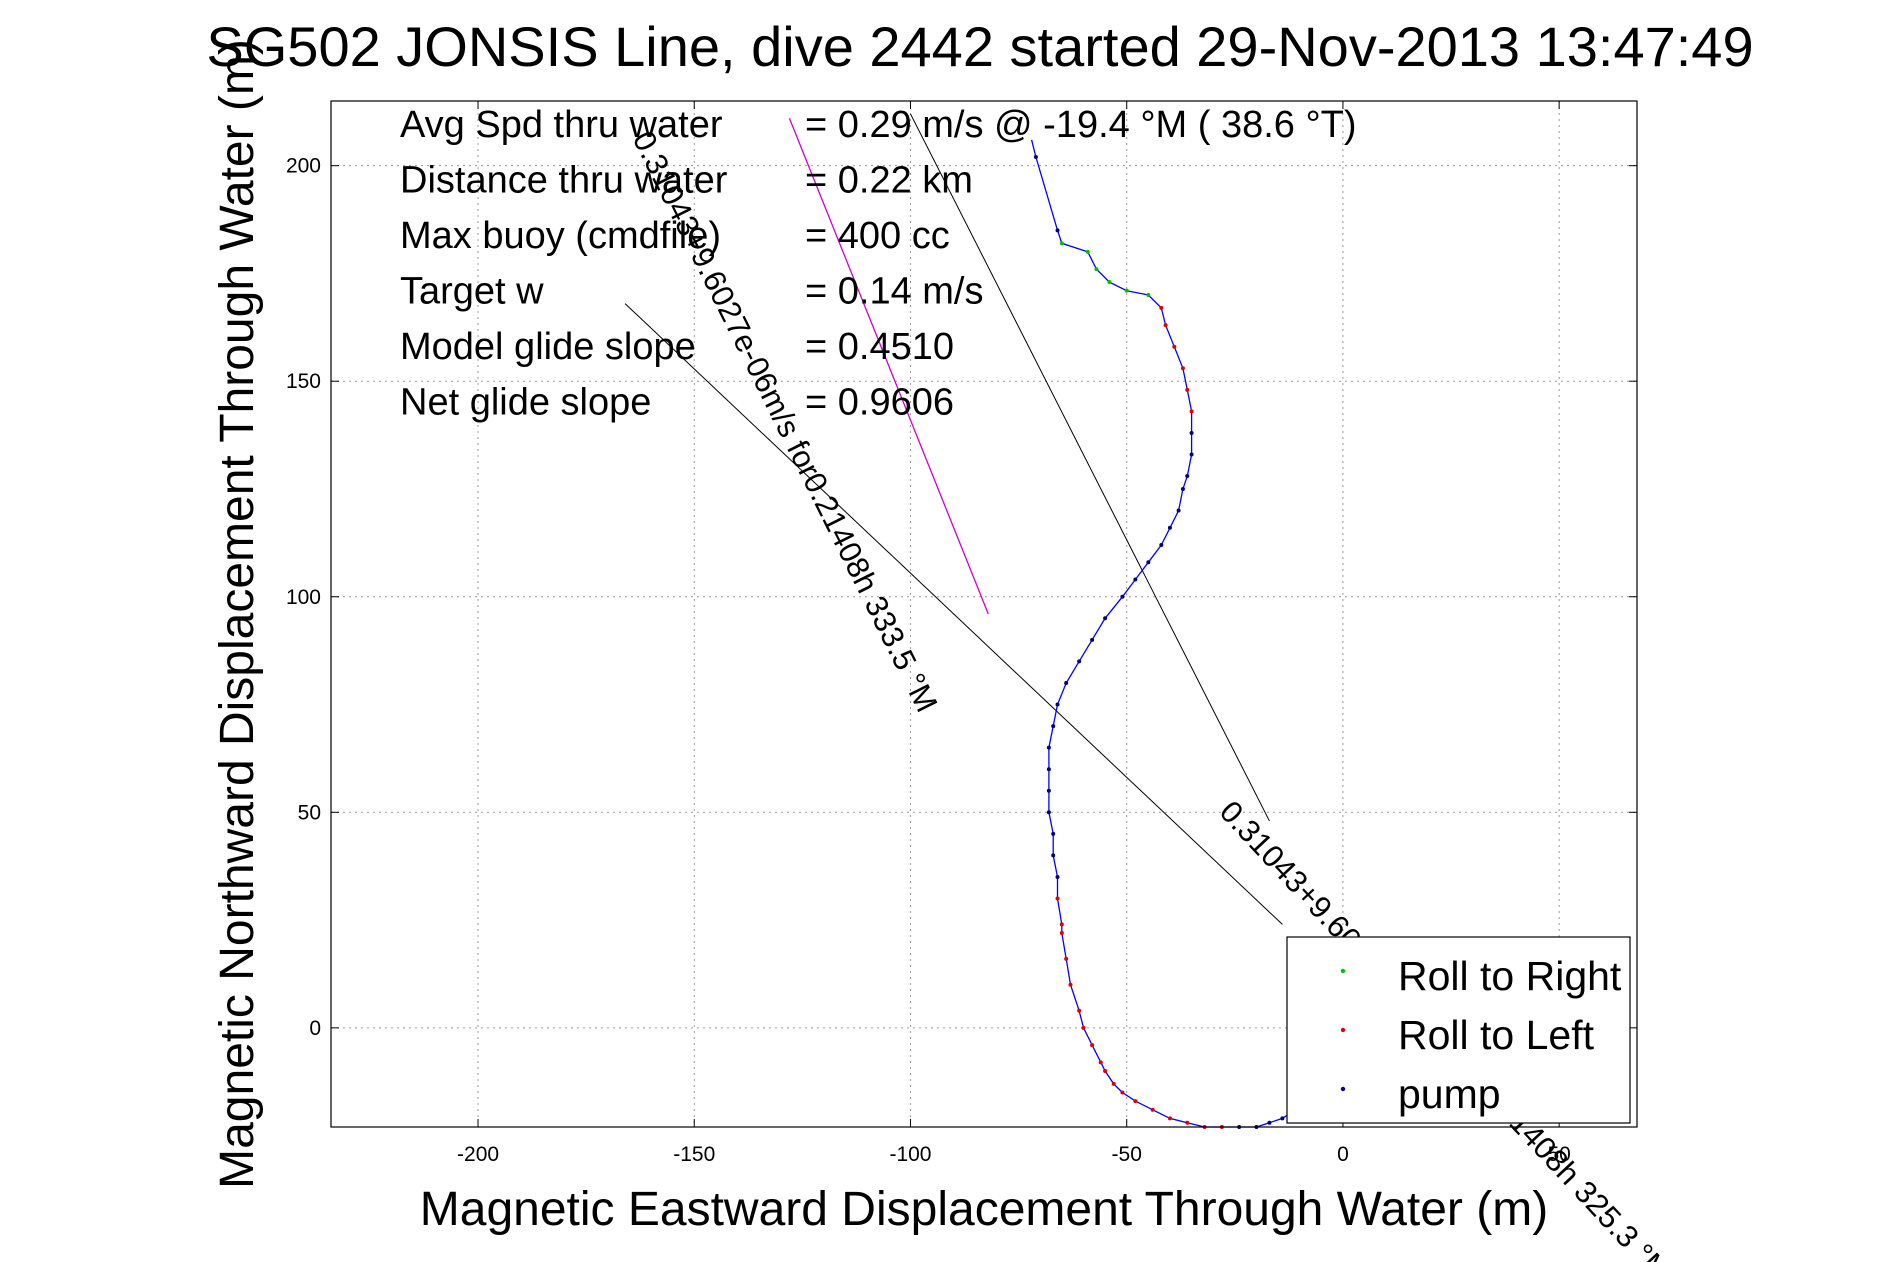 The width and height of the screenshot is (1891, 1262). Describe the element at coordinates (525, 403) in the screenshot. I see `stat-label: Net glide slope` at that location.